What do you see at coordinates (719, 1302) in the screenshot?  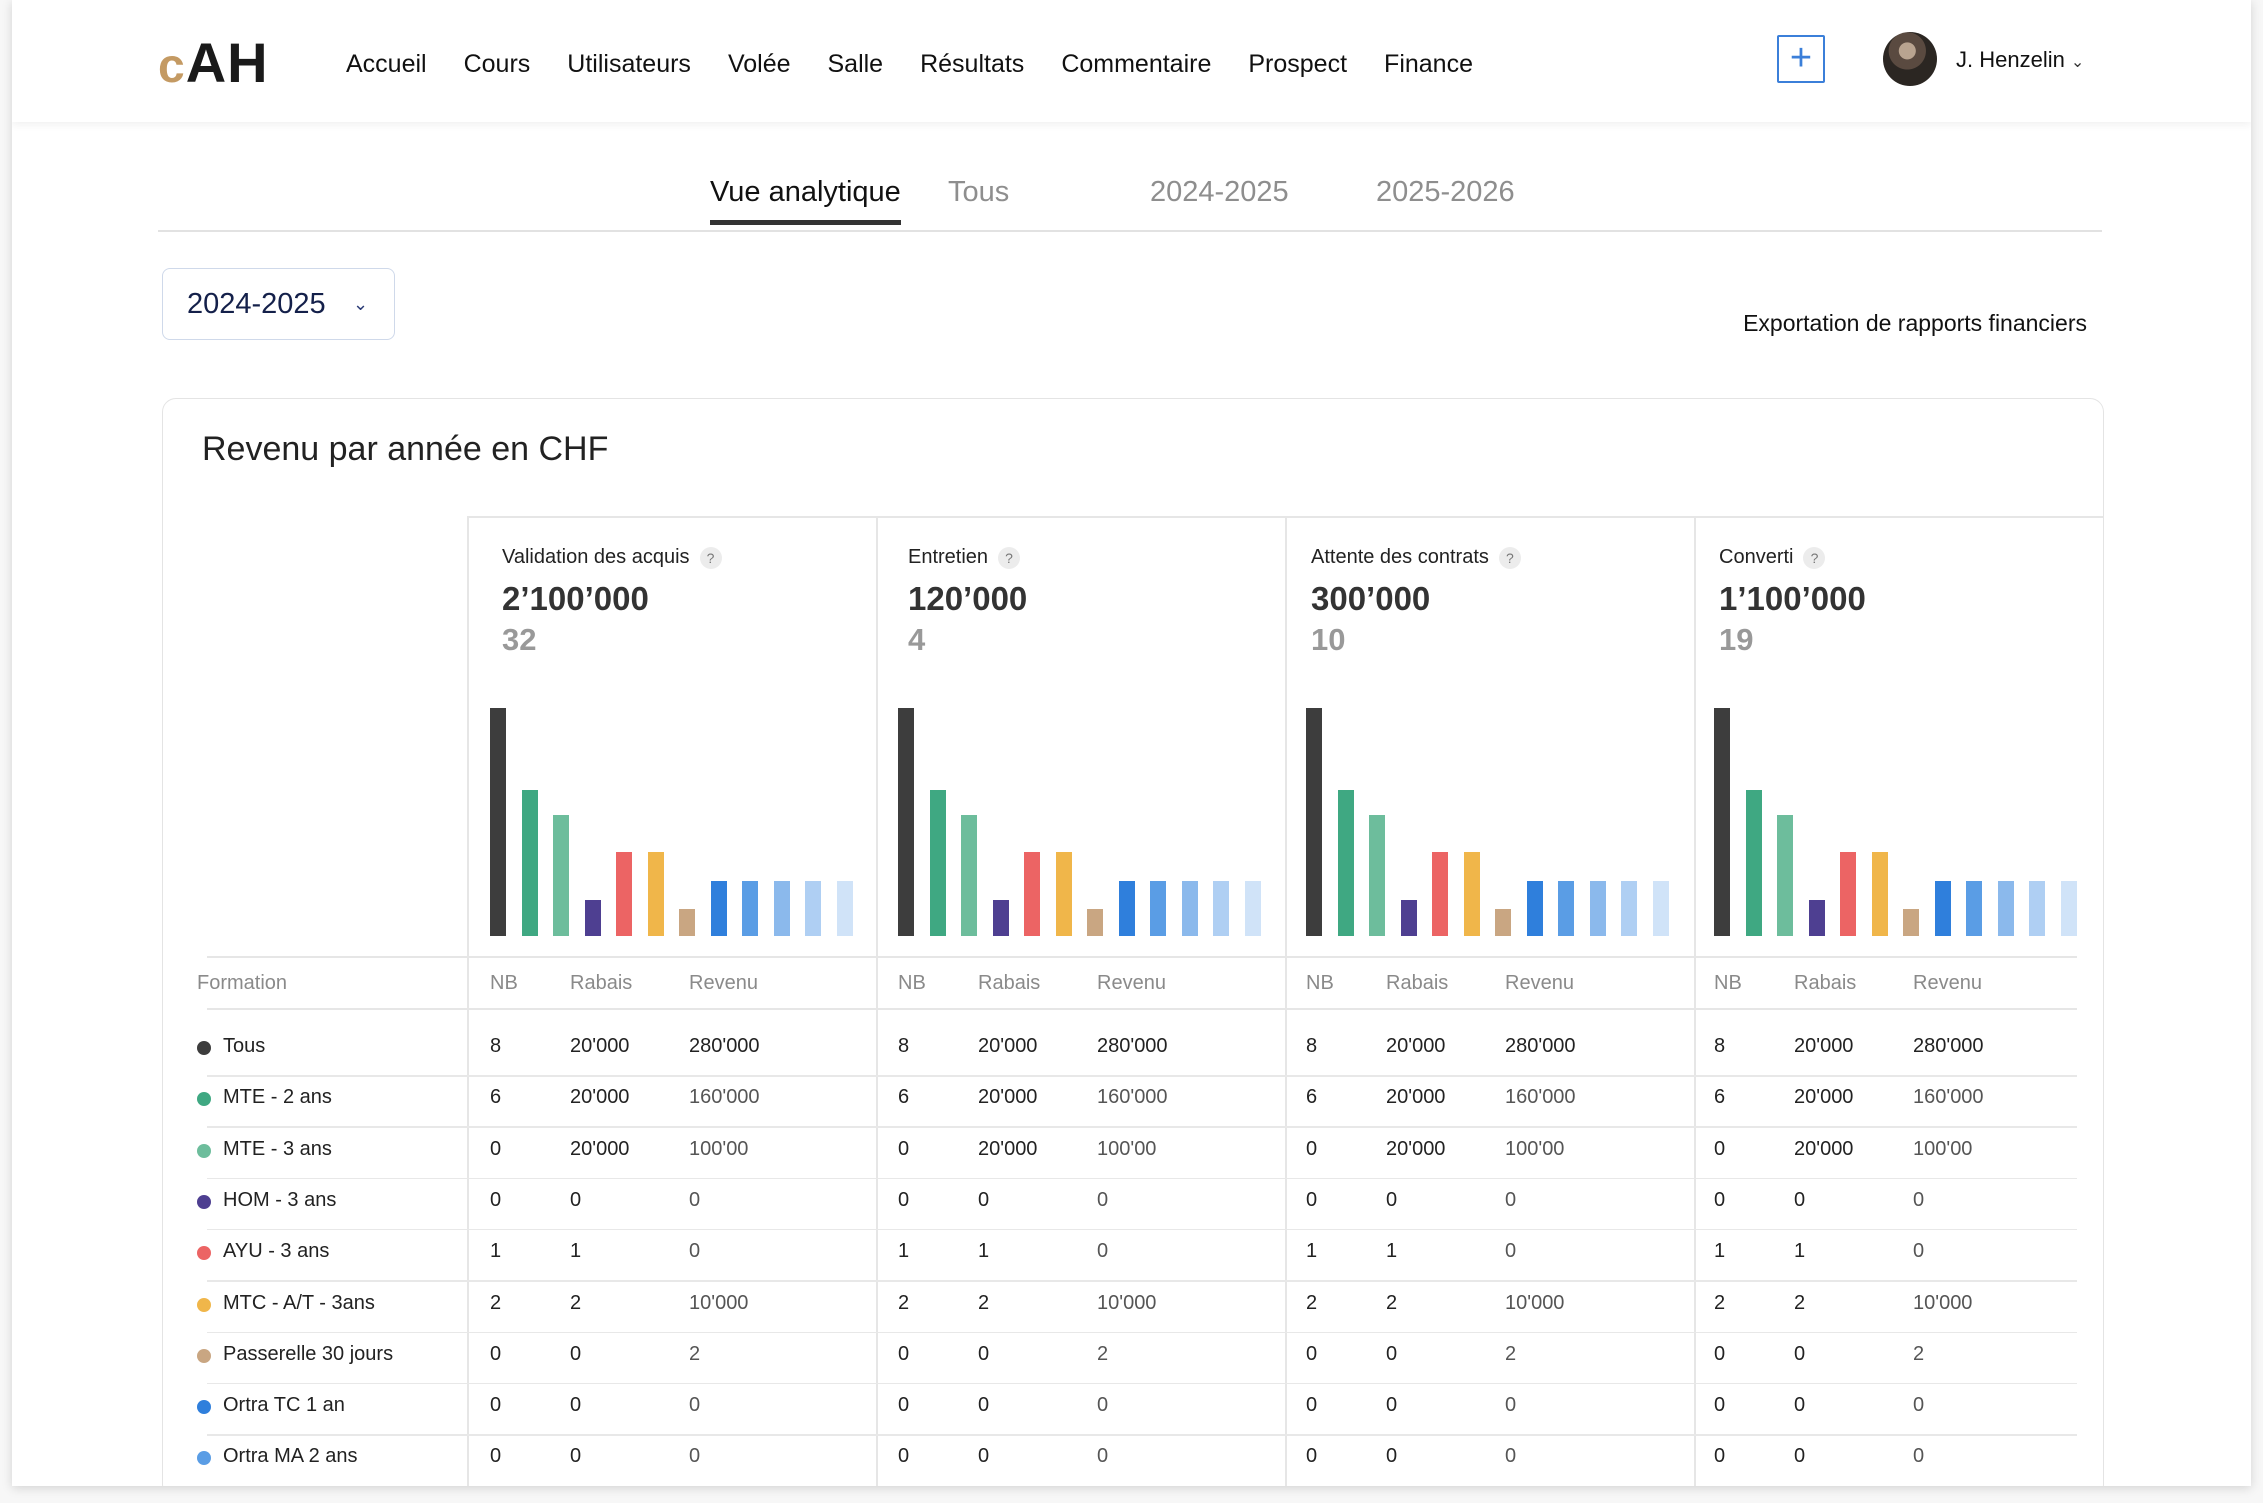 I see `table-cell: 10'000` at bounding box center [719, 1302].